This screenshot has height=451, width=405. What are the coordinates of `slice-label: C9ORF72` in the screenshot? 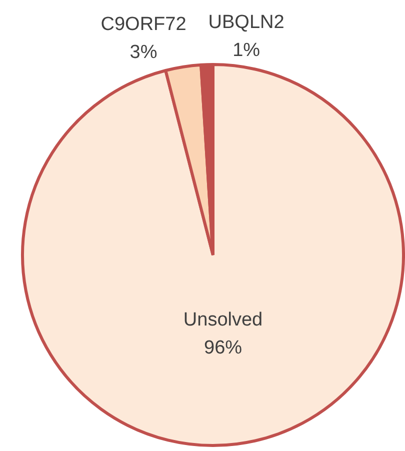 It's located at (143, 25).